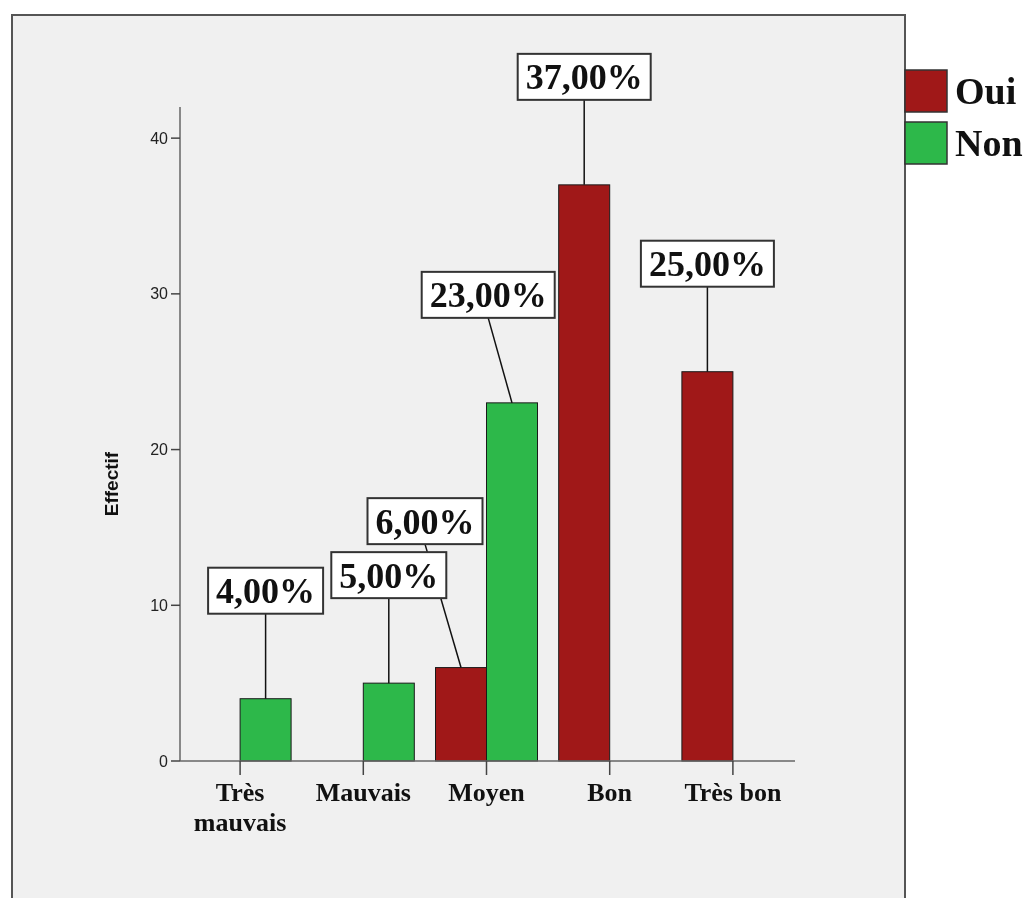 The width and height of the screenshot is (1034, 898). What do you see at coordinates (266, 591) in the screenshot?
I see `data-label: 4,00%` at bounding box center [266, 591].